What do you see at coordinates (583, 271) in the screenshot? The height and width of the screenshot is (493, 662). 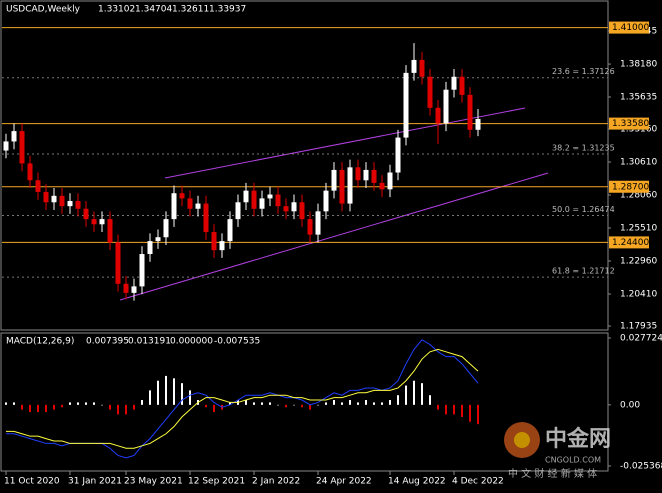 I see `fib-label: 61.8 = 1.21712` at bounding box center [583, 271].